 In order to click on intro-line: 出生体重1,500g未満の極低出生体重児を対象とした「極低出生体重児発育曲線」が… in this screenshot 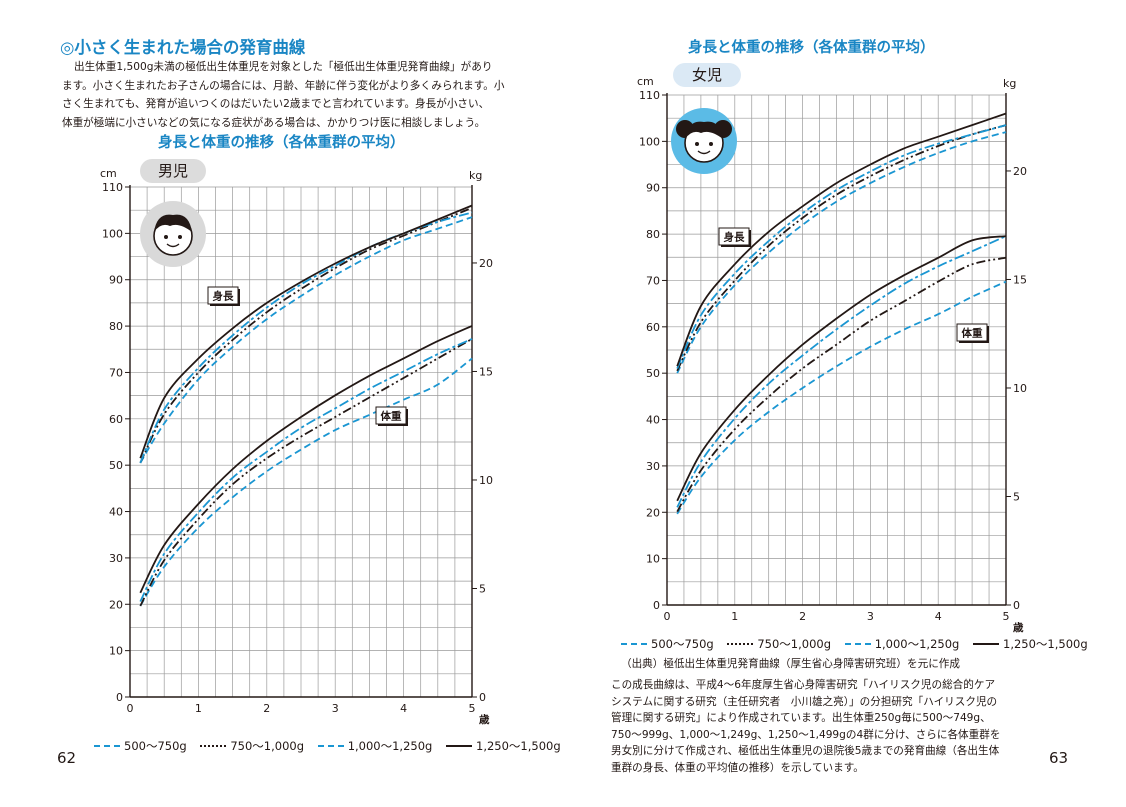, I will do `click(283, 67)`.